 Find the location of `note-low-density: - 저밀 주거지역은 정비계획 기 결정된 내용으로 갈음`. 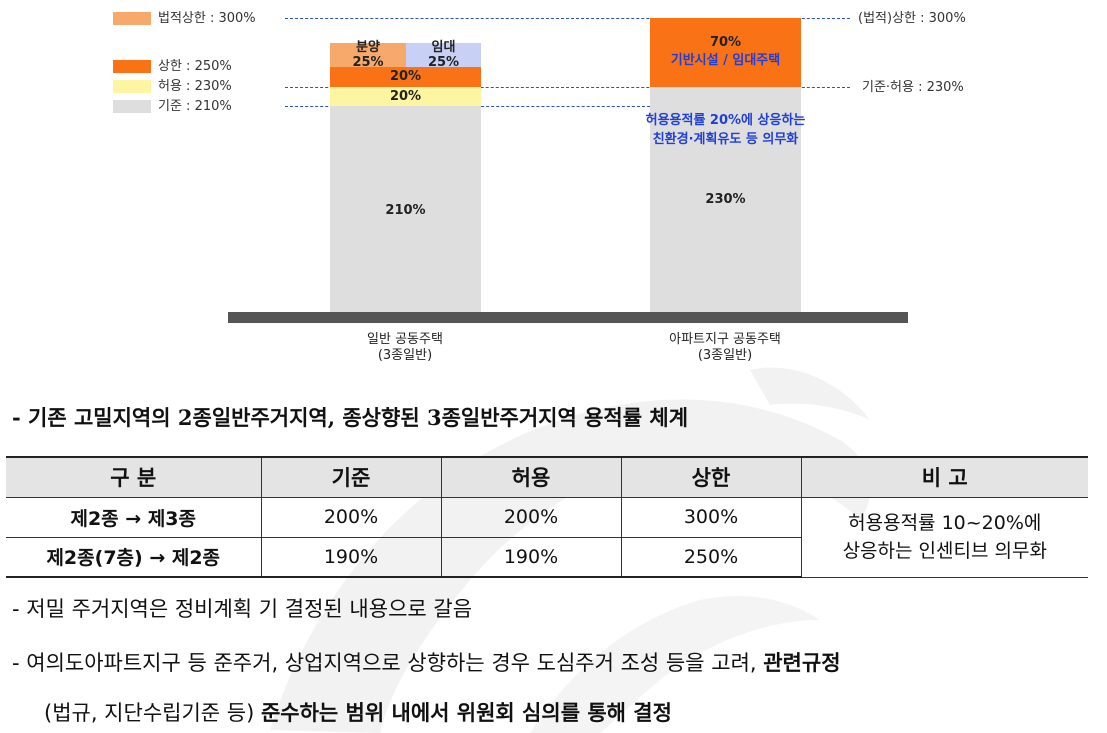

note-low-density: - 저밀 주거지역은 정비계획 기 결정된 내용으로 갈음 is located at coordinates (242, 609).